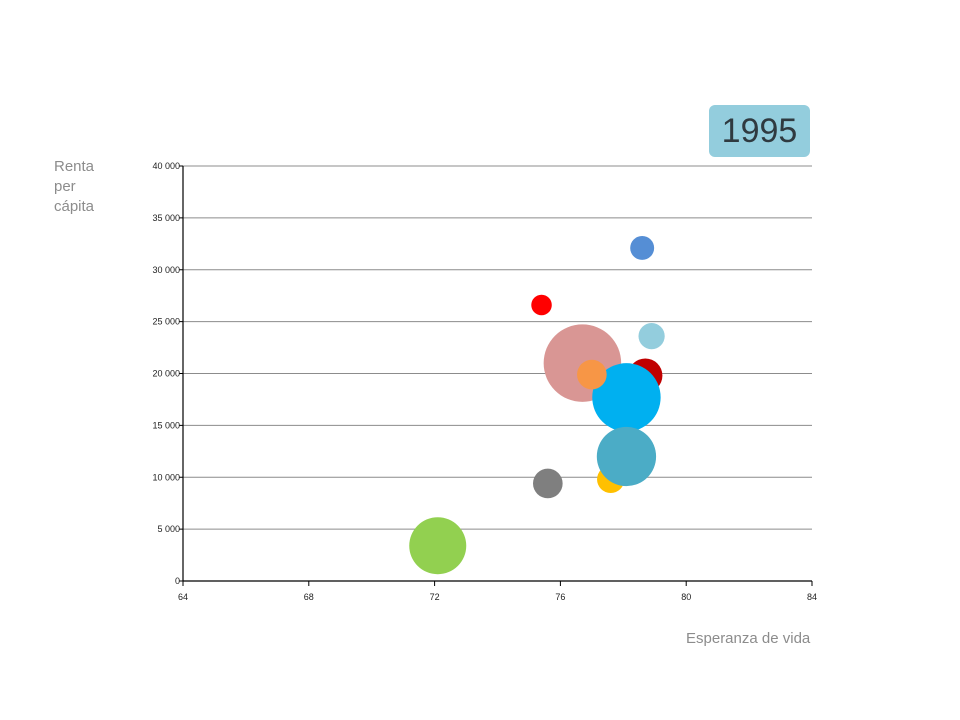  Describe the element at coordinates (168, 529) in the screenshot. I see `y-tick-label: 5 000` at that location.